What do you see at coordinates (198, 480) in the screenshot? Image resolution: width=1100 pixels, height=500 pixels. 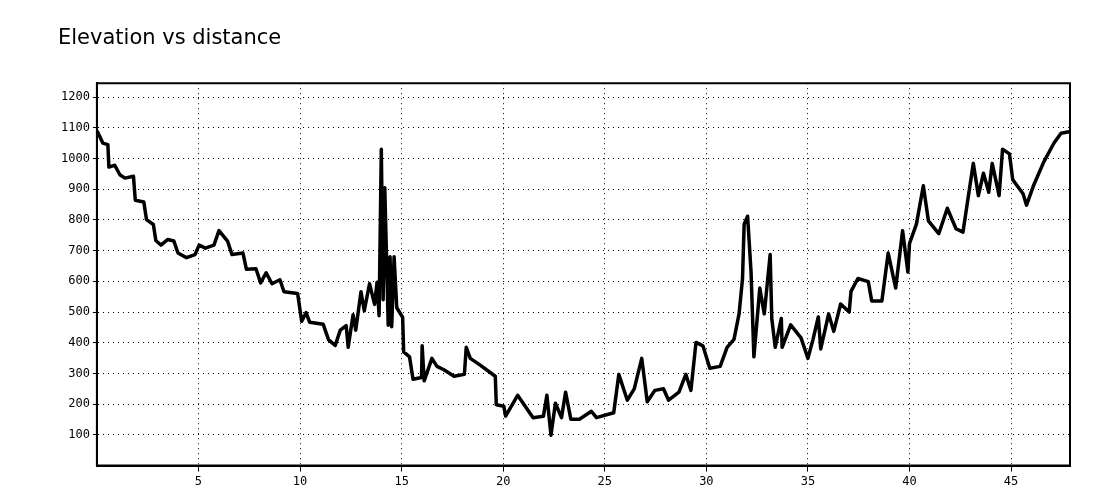 I see `x-tick-label: 5` at bounding box center [198, 480].